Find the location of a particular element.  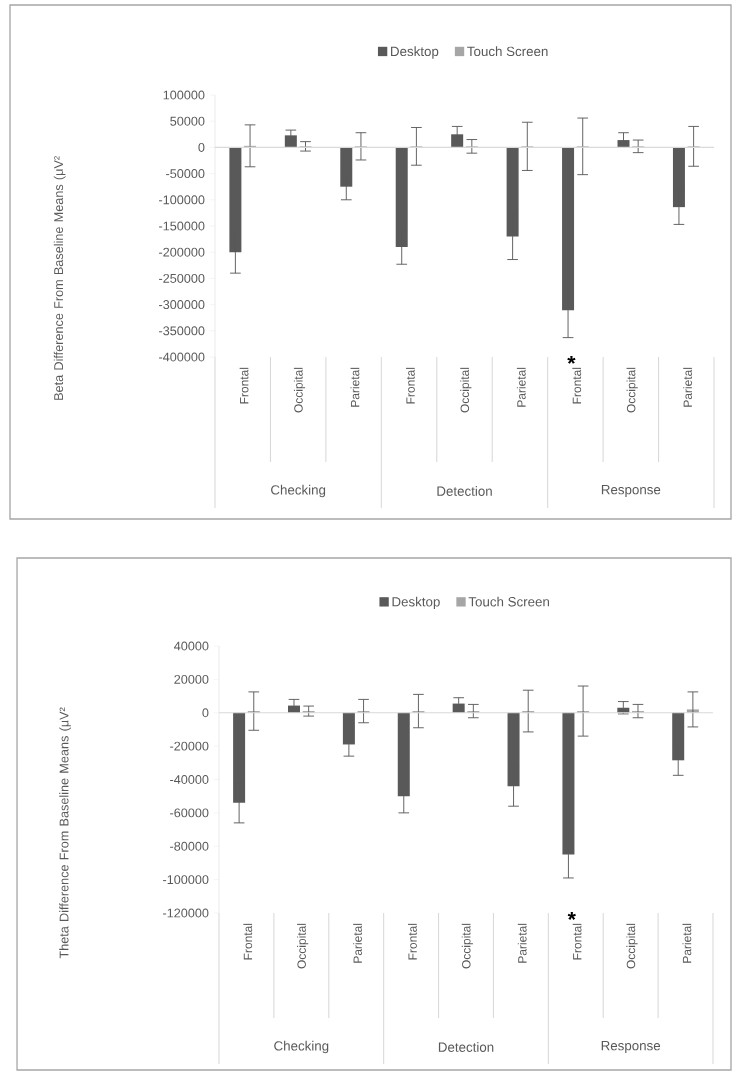

y-tick-label: -300000 is located at coordinates (182, 305).